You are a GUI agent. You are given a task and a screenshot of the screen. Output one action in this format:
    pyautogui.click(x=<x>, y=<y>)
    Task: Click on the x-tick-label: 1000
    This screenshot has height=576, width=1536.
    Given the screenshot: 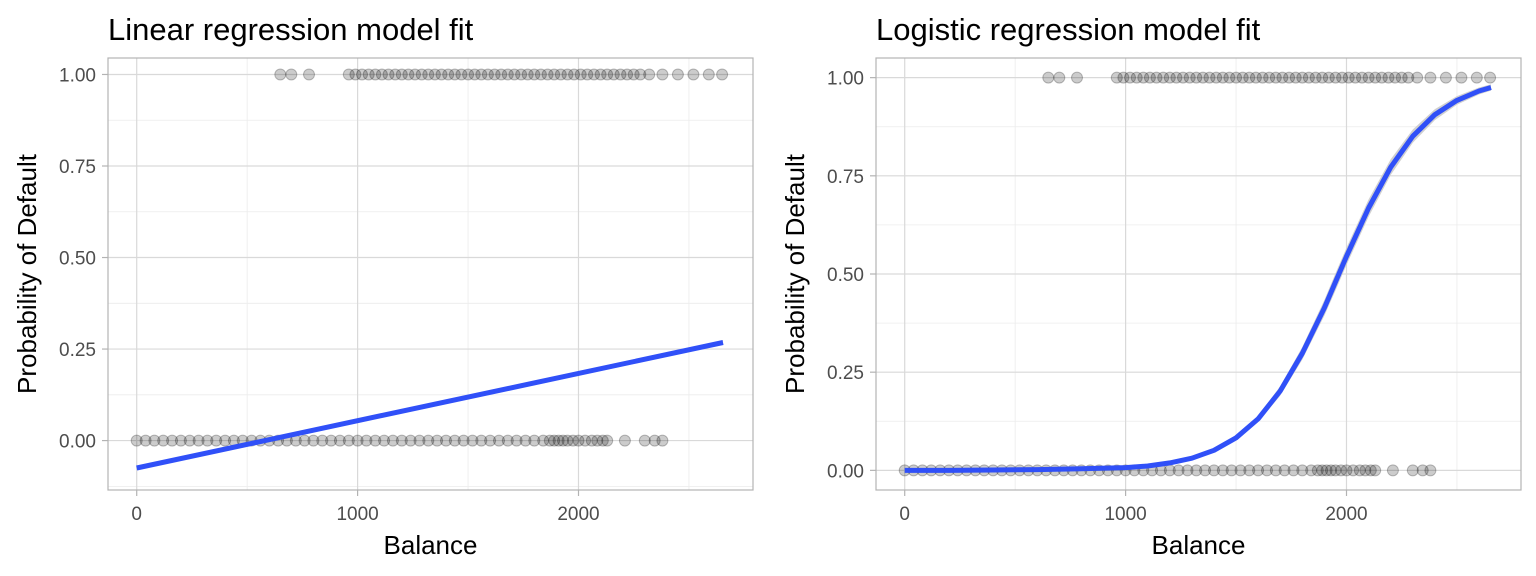 What is the action you would take?
    pyautogui.click(x=357, y=514)
    